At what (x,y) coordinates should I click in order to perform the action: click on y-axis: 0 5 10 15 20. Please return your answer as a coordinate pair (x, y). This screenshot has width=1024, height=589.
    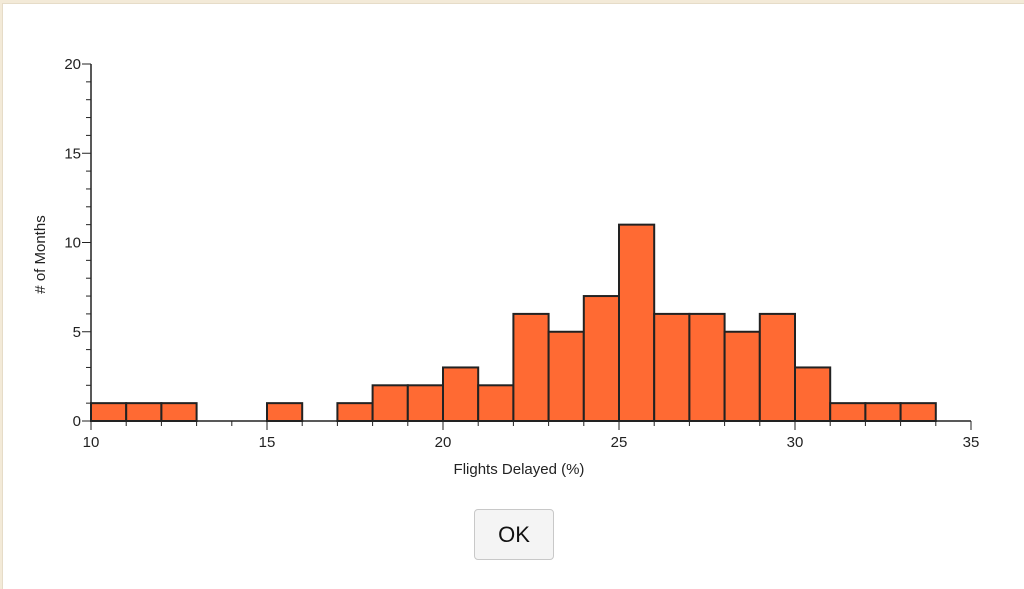
    Looking at the image, I should click on (77, 243).